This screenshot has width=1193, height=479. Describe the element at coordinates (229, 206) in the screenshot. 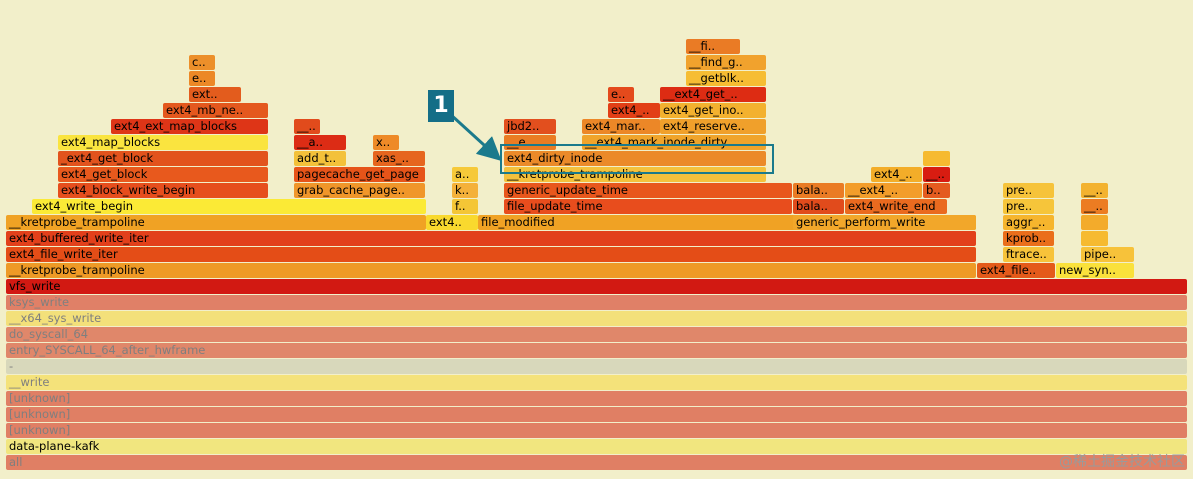

I see `frame-ext4-write-begin: ext4_write_begin` at that location.